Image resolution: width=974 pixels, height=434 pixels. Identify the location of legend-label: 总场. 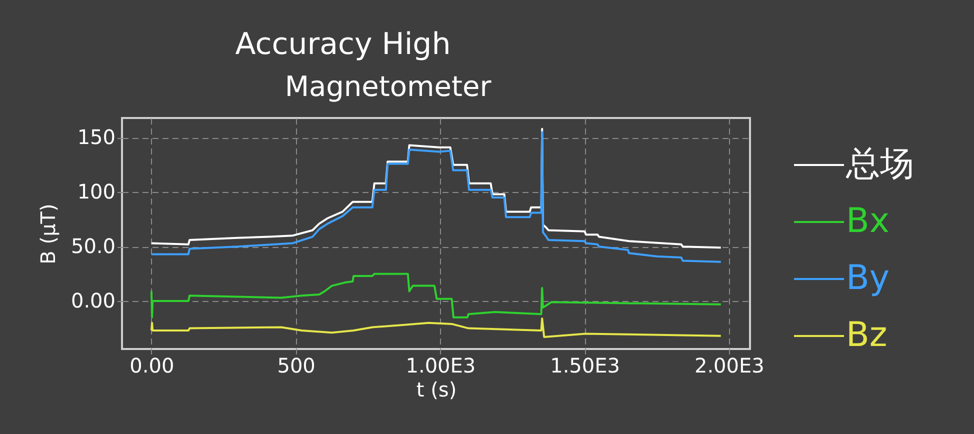
(879, 164).